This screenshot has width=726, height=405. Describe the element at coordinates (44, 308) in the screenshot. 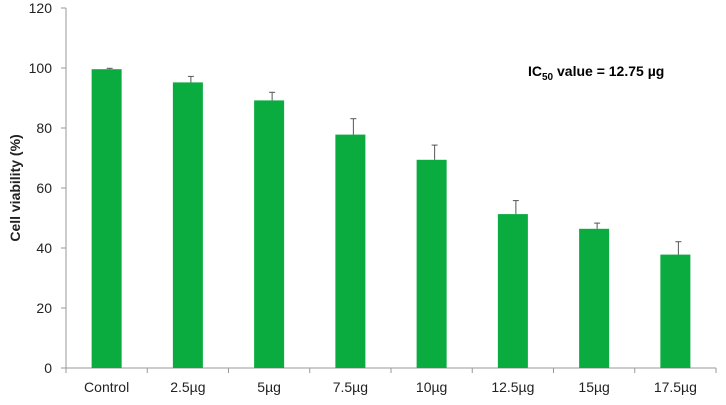

I see `y-tick-label: 20` at that location.